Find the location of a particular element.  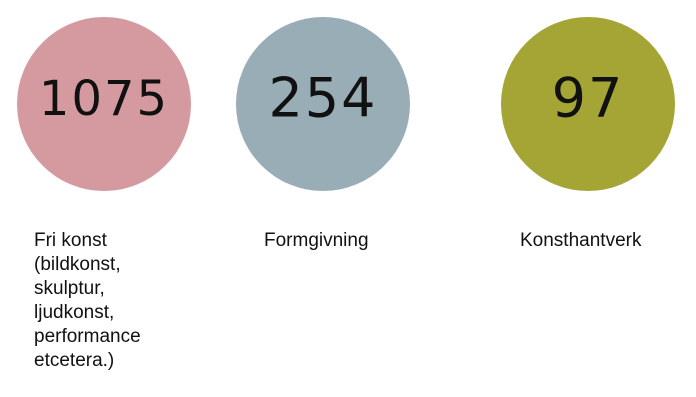

category-label-konsthantverk: Konsthantverk is located at coordinates (581, 240).